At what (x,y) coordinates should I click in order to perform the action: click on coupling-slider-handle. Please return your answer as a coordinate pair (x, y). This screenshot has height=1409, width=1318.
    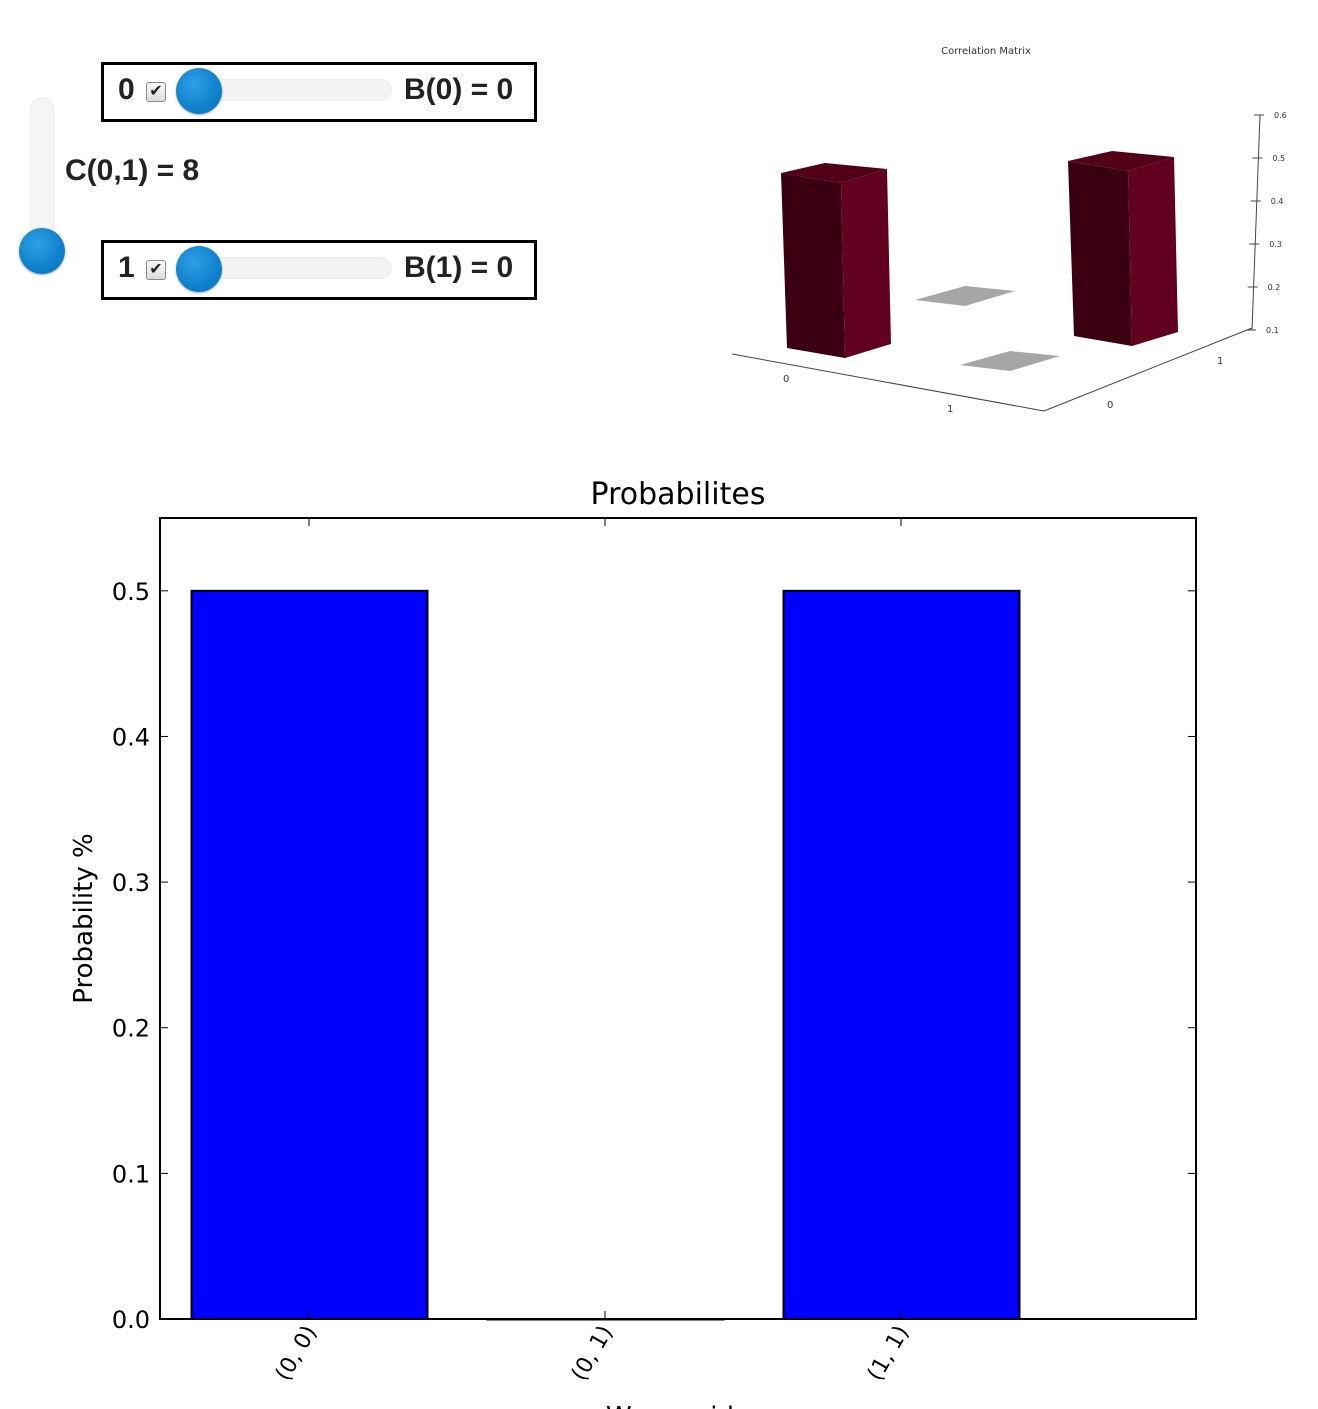
    Looking at the image, I should click on (42, 251).